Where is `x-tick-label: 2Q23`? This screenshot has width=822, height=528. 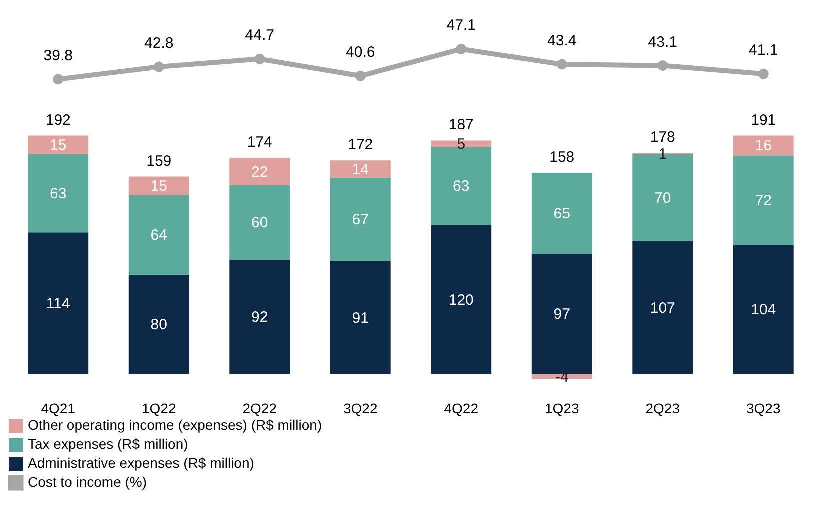
x-tick-label: 2Q23 is located at coordinates (663, 408).